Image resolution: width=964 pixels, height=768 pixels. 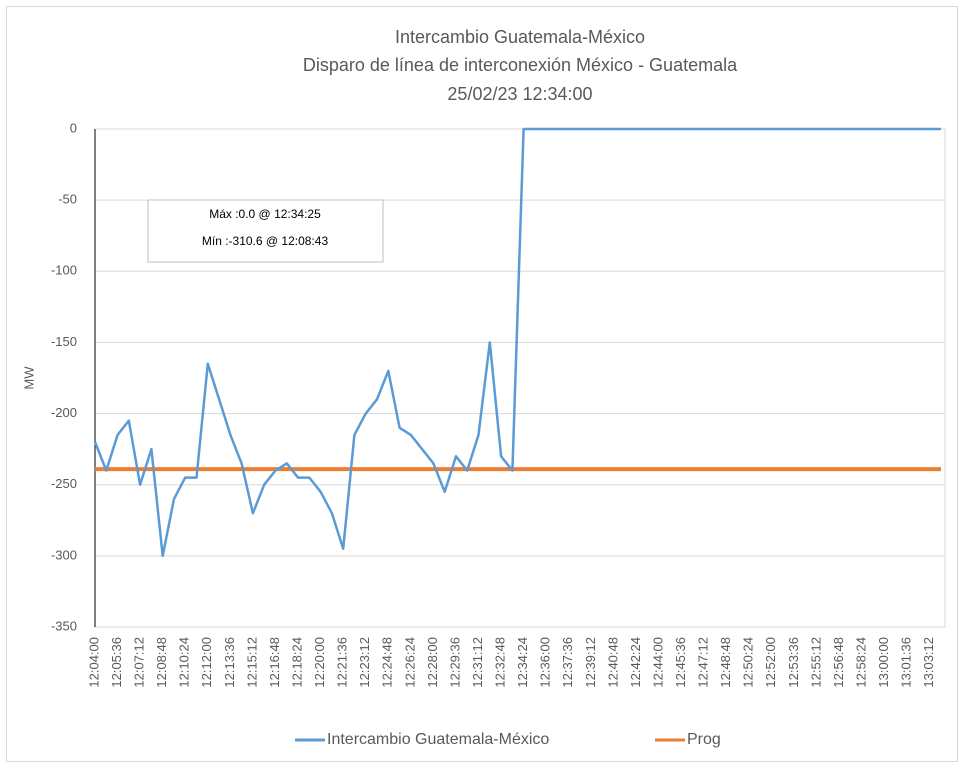 What do you see at coordinates (387, 662) in the screenshot?
I see `x-tick-label: 12:24:48` at bounding box center [387, 662].